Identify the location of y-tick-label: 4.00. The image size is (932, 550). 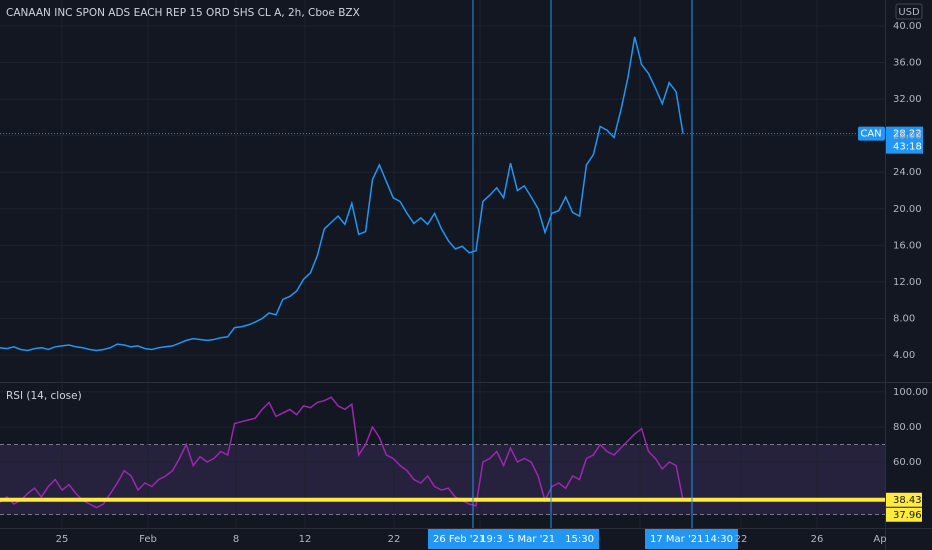
(904, 355).